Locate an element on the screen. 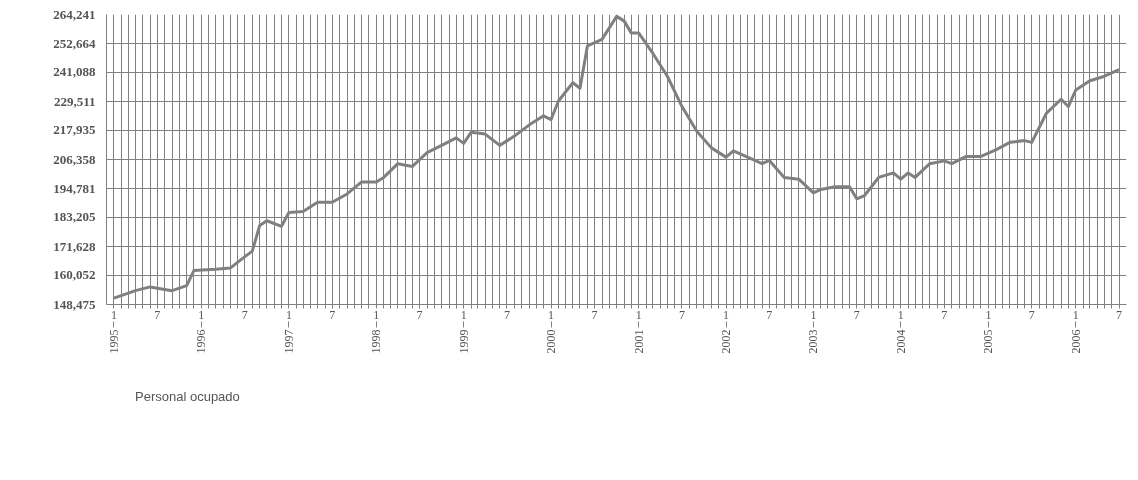 The height and width of the screenshot is (480, 1138). x2-tick-label: 1996 is located at coordinates (201, 341).